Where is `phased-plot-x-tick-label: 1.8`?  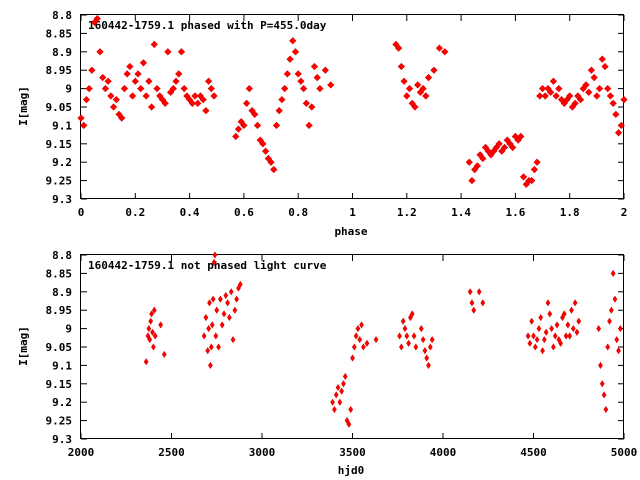
phased-plot-x-tick-label: 1.8 is located at coordinates (570, 212).